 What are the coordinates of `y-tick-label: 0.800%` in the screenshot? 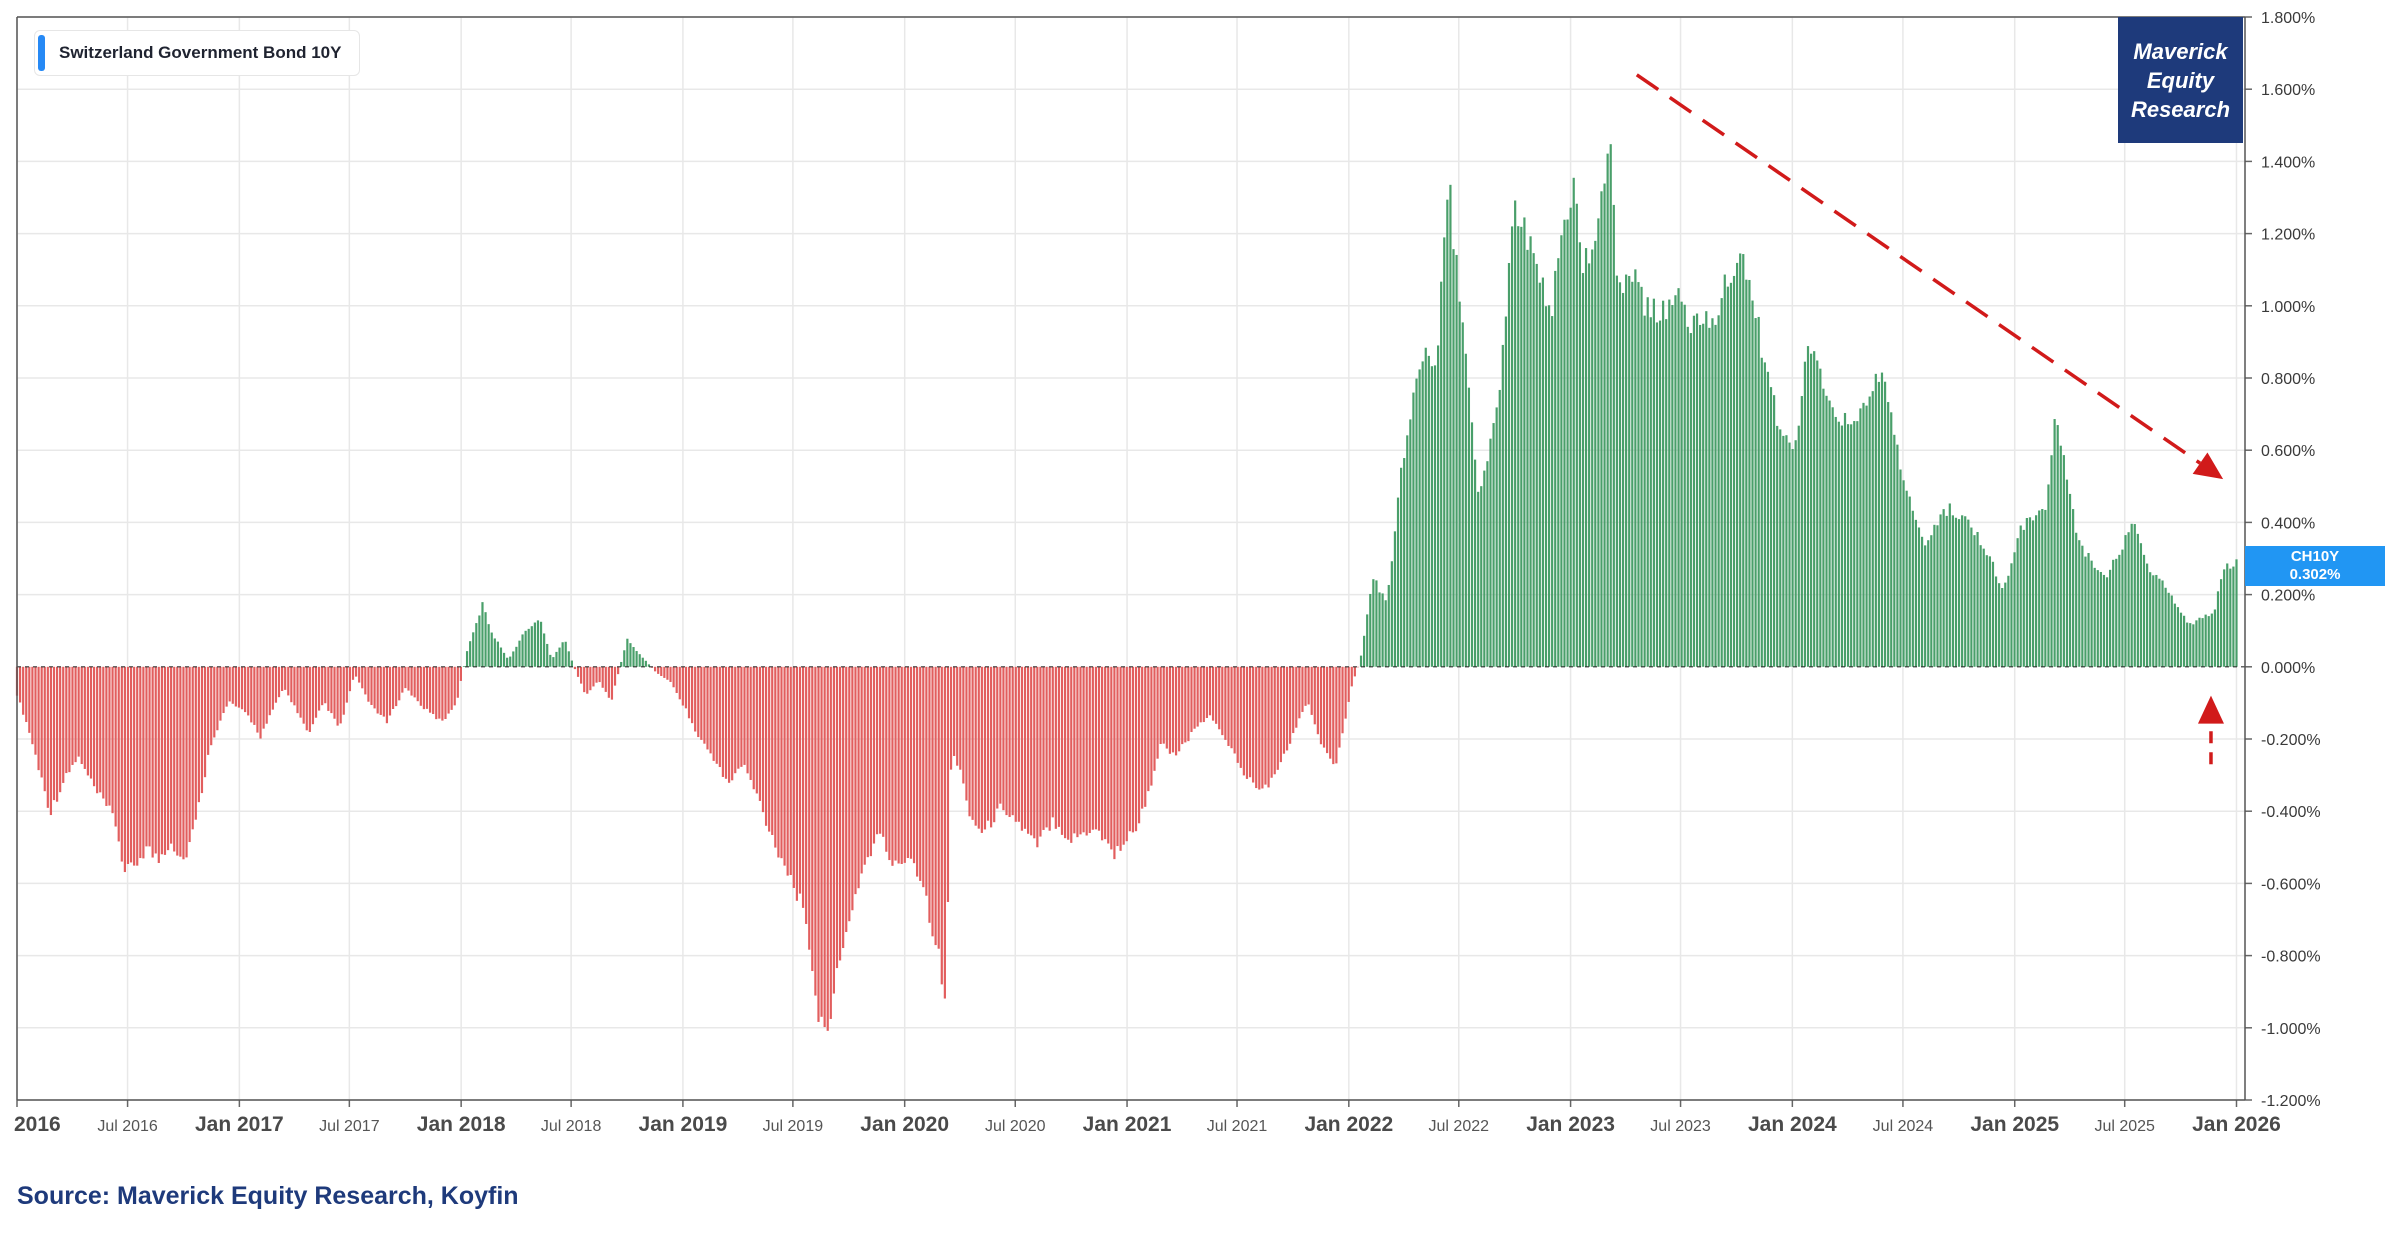 It's located at (2288, 379).